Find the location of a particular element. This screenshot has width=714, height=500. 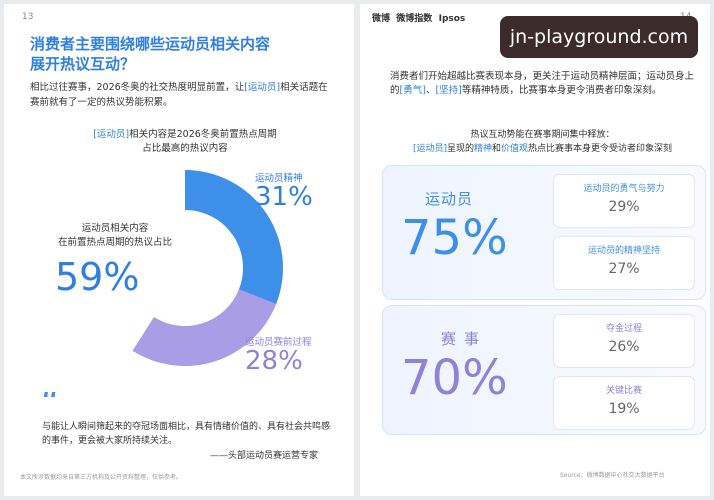

segment-name: 运动员精神 is located at coordinates (279, 178).